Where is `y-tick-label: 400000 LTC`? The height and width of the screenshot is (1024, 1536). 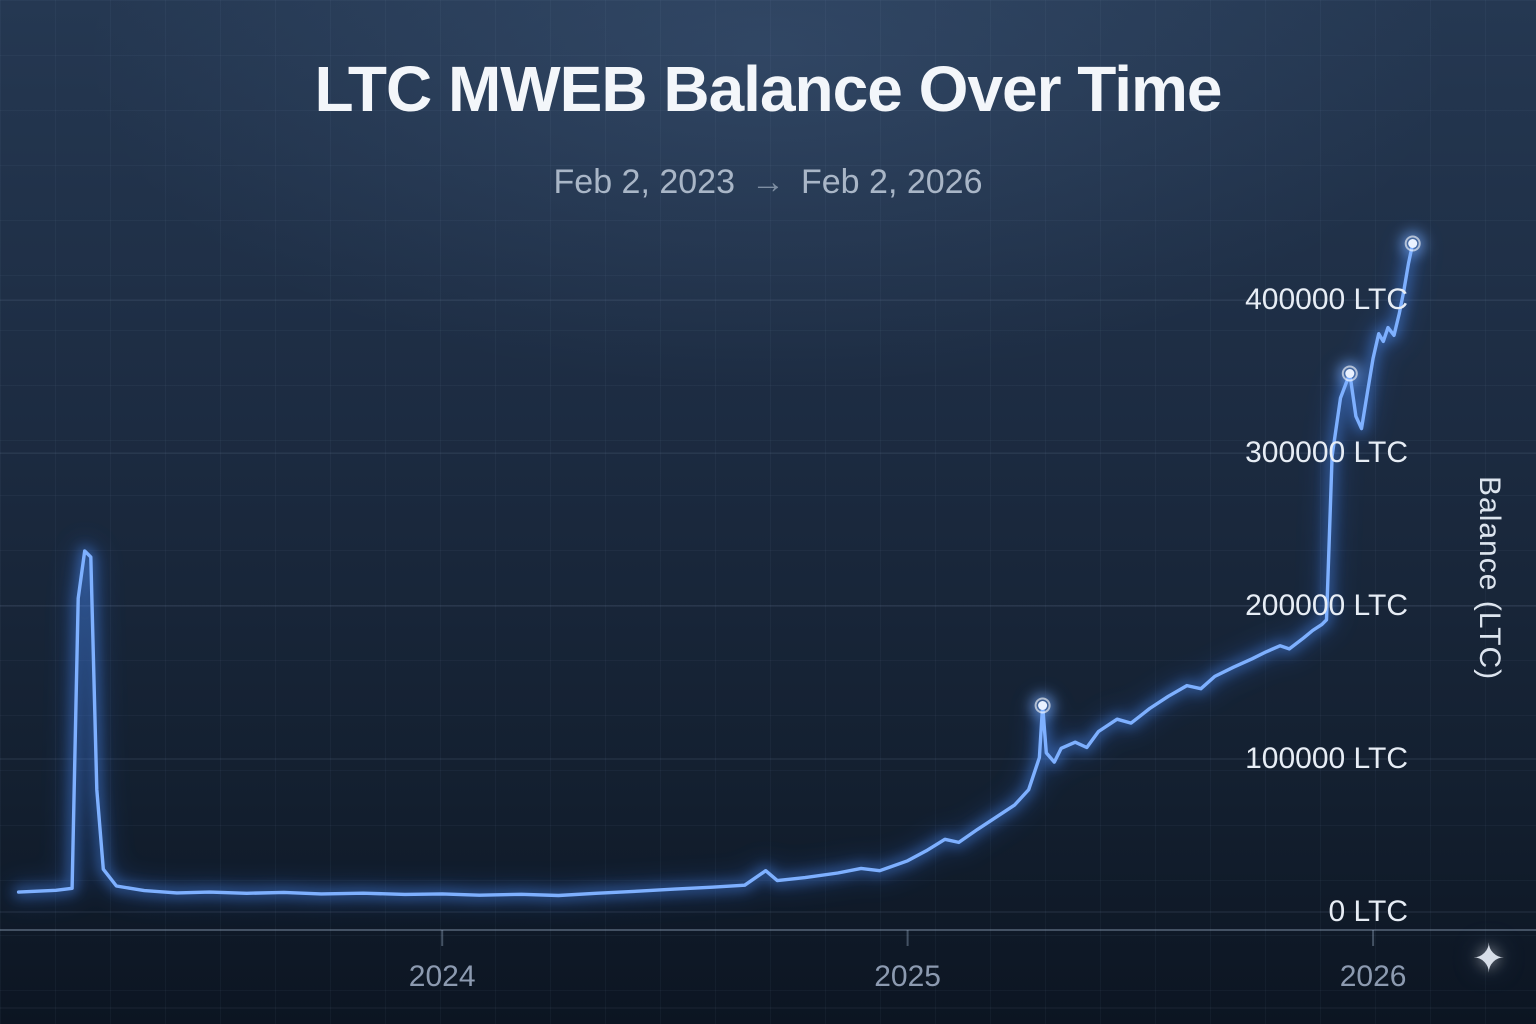 y-tick-label: 400000 LTC is located at coordinates (1326, 300).